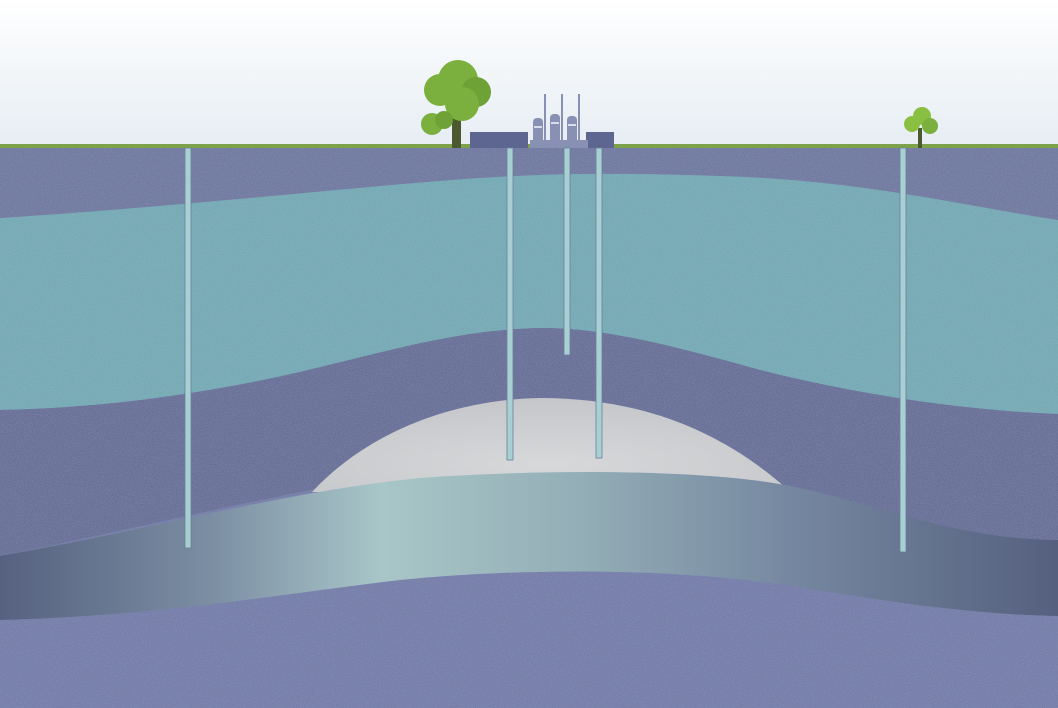 This screenshot has height=708, width=1058. Describe the element at coordinates (188, 348) in the screenshot. I see `monitoring-well-left` at that location.